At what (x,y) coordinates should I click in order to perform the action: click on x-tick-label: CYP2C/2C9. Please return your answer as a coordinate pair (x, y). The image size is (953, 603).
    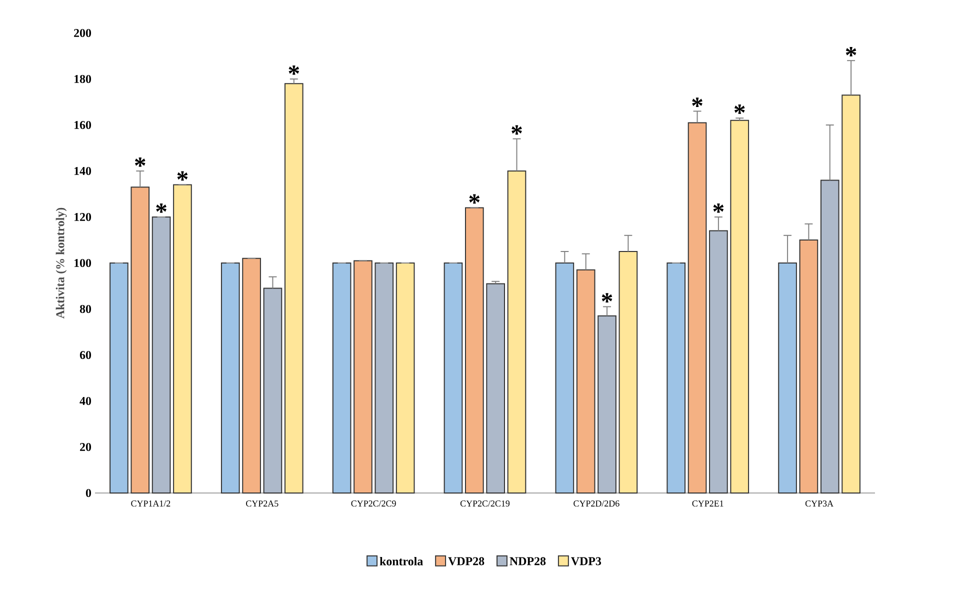
    Looking at the image, I should click on (373, 503).